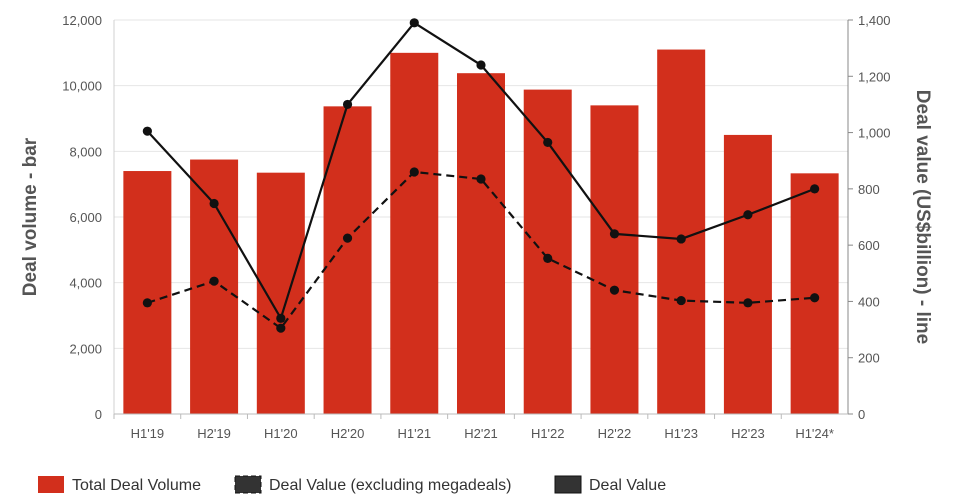 Image resolution: width=965 pixels, height=499 pixels. Describe the element at coordinates (390, 485) in the screenshot. I see `legend-label: Deal Value (excluding megadeals)` at that location.